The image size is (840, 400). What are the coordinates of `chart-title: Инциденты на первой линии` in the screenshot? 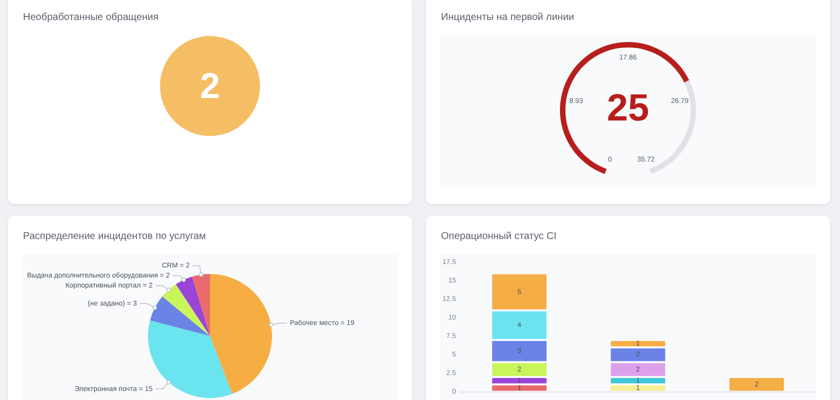 It's located at (507, 18).